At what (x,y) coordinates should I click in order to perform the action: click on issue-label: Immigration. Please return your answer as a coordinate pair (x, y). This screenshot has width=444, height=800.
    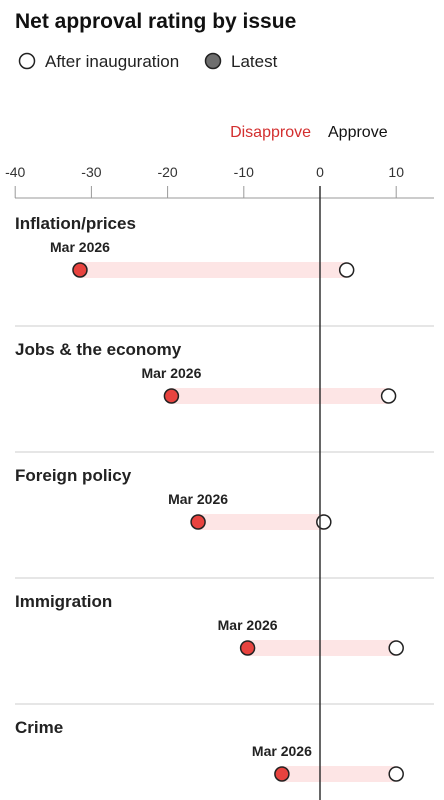
    Looking at the image, I should click on (63, 601).